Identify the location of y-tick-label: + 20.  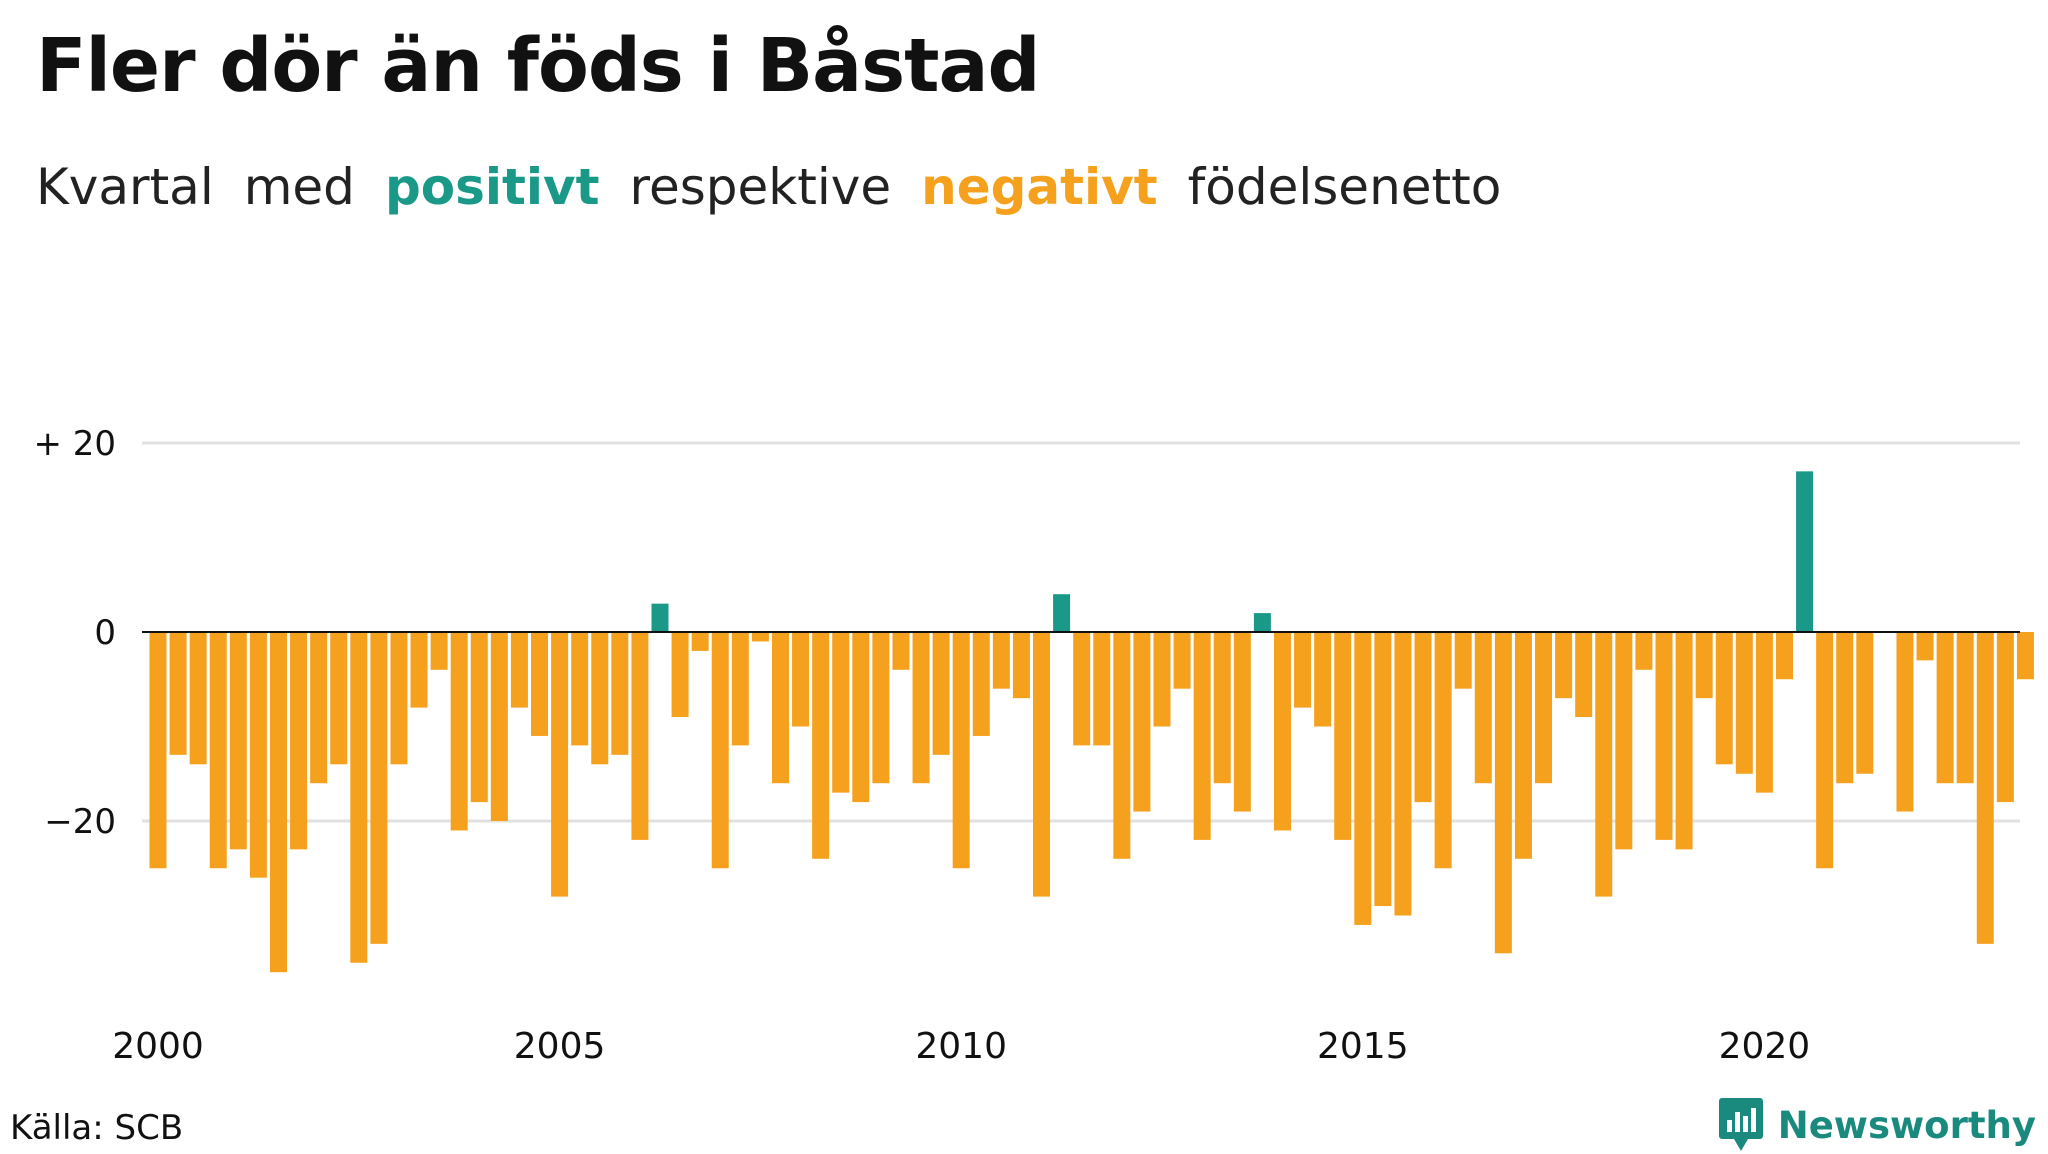
(74, 444).